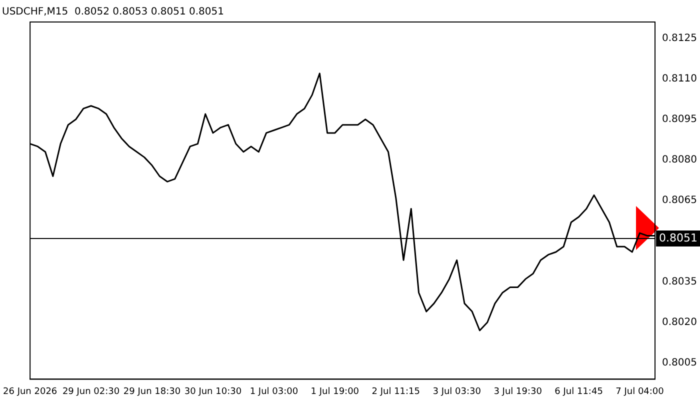 The width and height of the screenshot is (700, 400). What do you see at coordinates (678, 237) in the screenshot?
I see `ref-line-label: 0.8051` at bounding box center [678, 237].